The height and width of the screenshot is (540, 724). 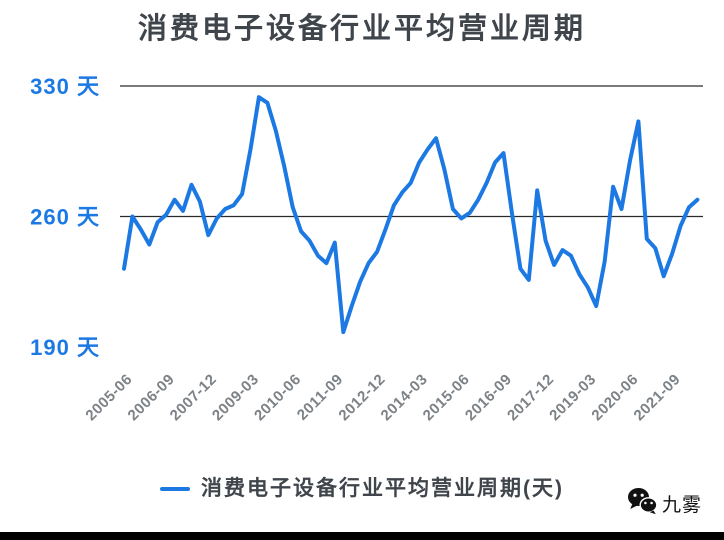 I want to click on wechat-logo-icon, so click(x=642, y=503).